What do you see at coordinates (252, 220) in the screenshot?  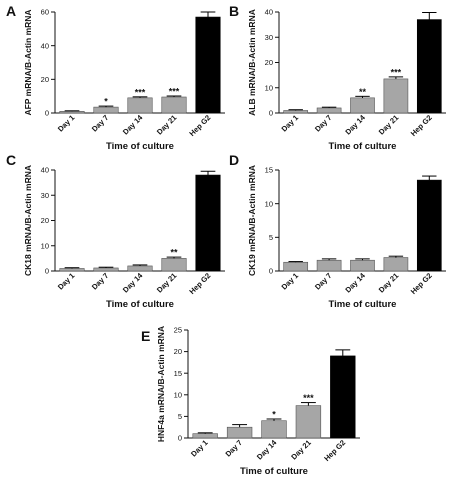 I see `y-axis-label: CK19 mRNA/B-Actin mRNA` at bounding box center [252, 220].